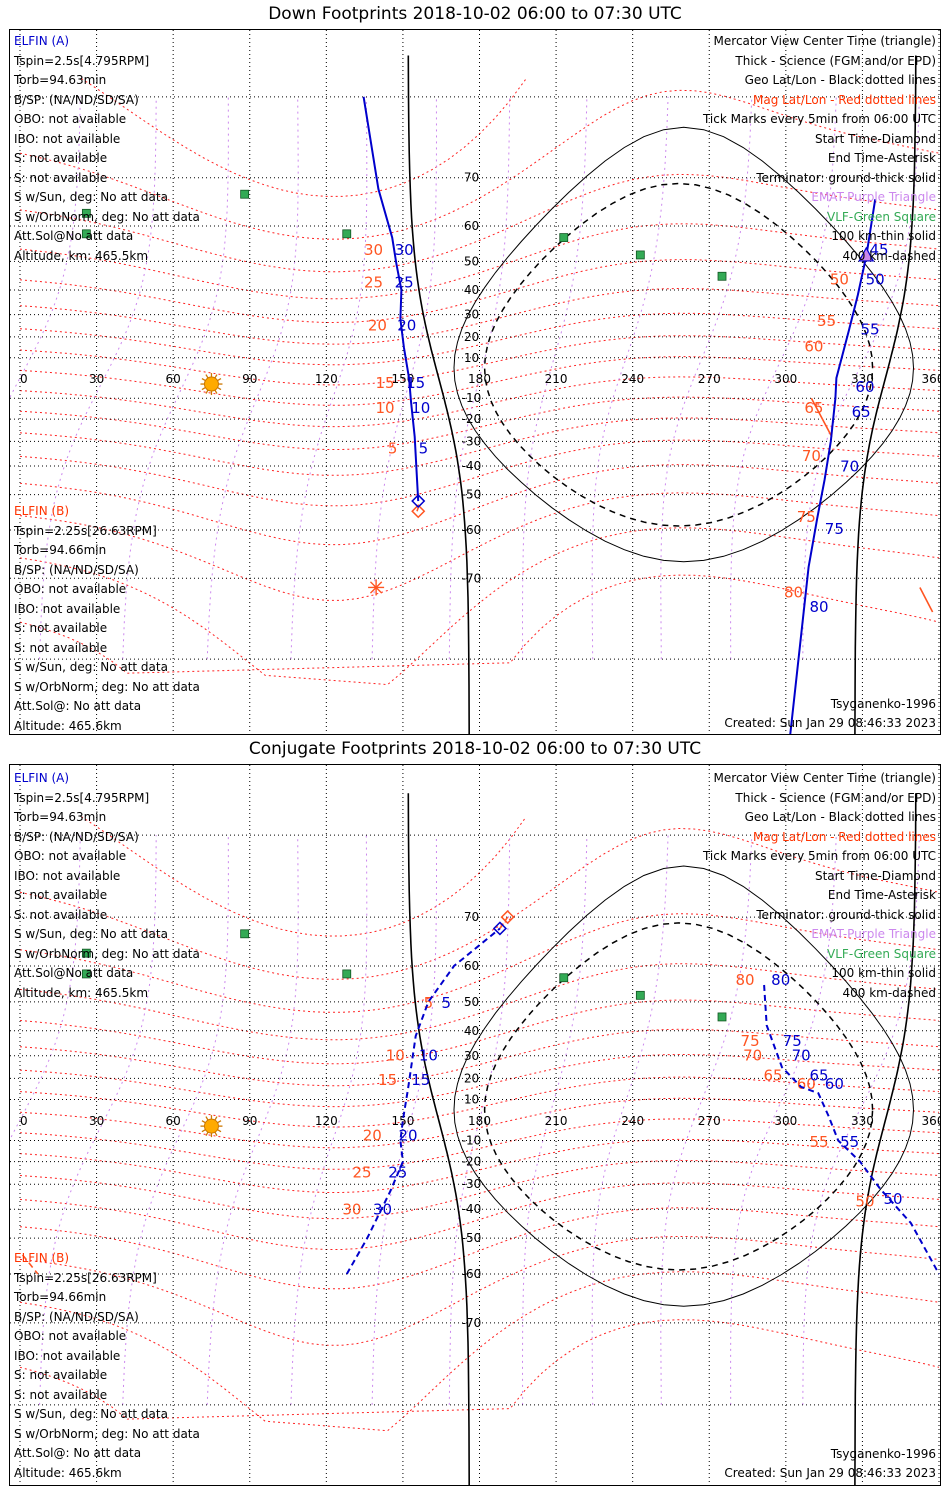  I want to click on tick-time-label-a: 10, so click(420, 408).